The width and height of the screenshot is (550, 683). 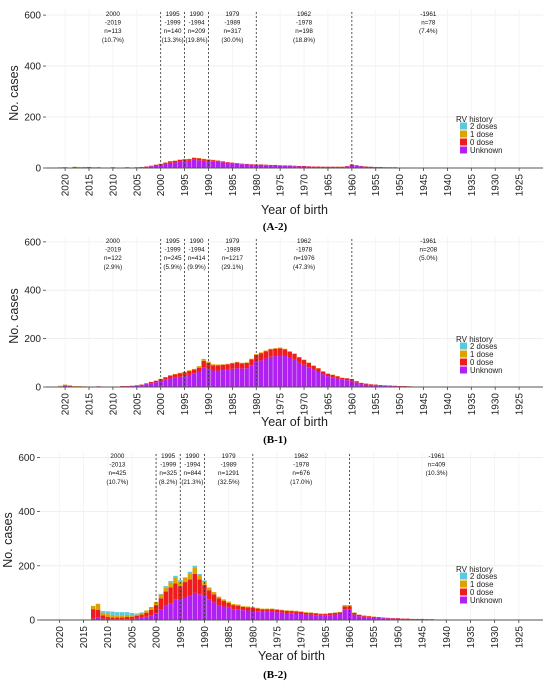 I want to click on x-tick-label: 1965, so click(x=328, y=185).